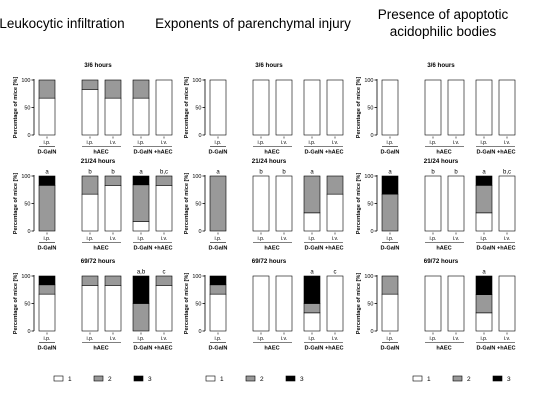 The image size is (550, 409). What do you see at coordinates (441, 261) in the screenshot?
I see `panel-title: 69/72 hours` at bounding box center [441, 261].